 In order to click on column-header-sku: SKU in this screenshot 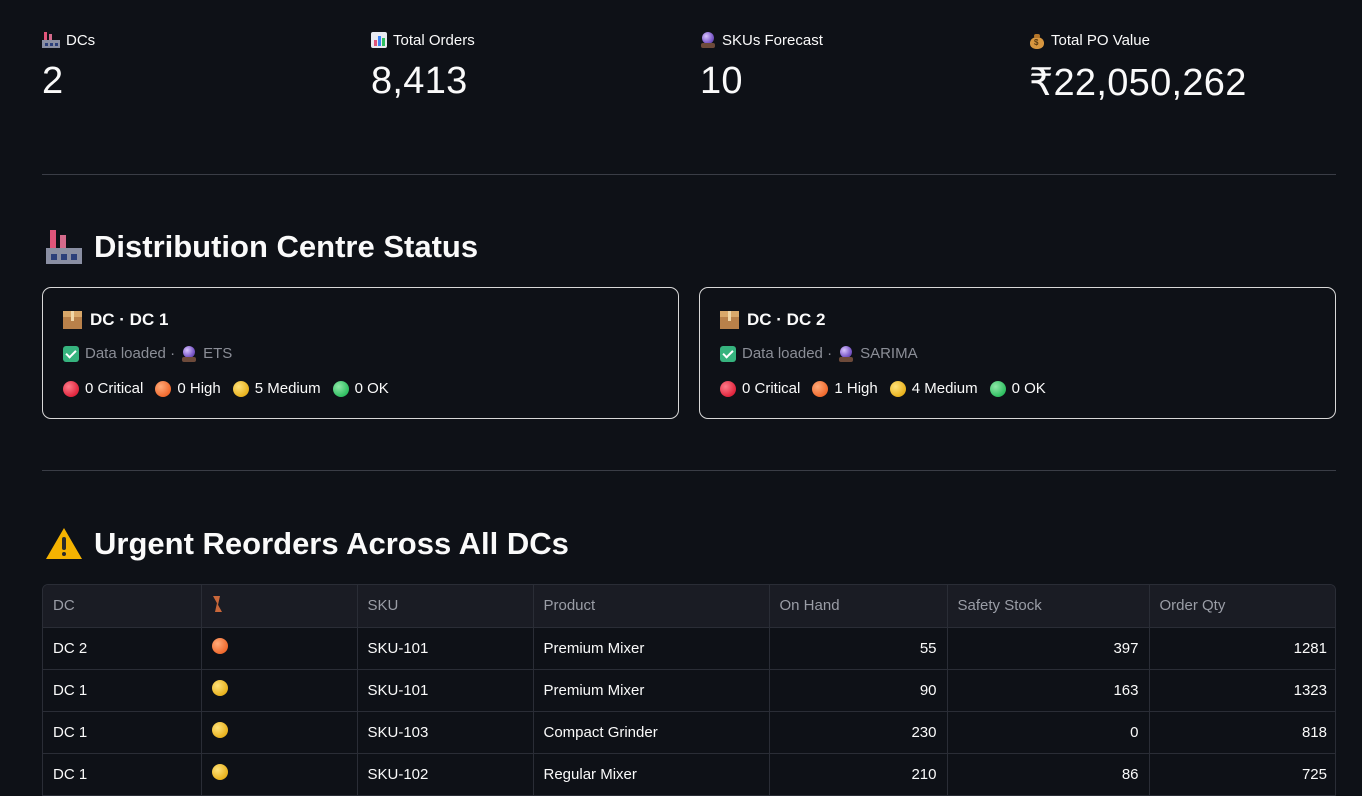, I will do `click(445, 606)`.